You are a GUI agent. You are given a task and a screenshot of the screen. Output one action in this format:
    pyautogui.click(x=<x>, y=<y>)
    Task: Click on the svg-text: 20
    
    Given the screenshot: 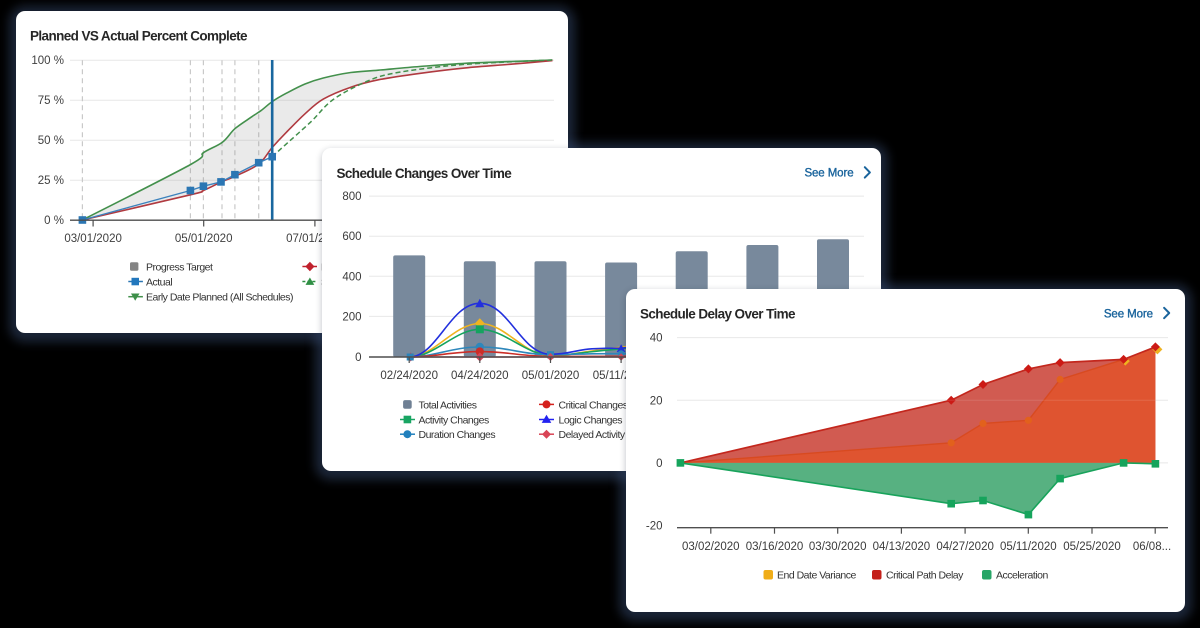 What is the action you would take?
    pyautogui.click(x=656, y=401)
    